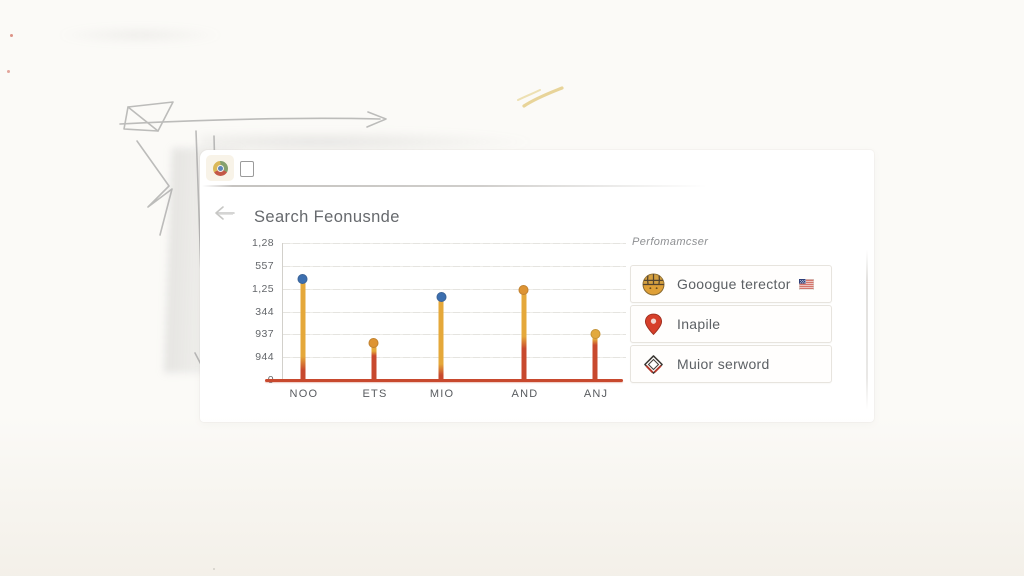 The width and height of the screenshot is (1024, 576). I want to click on x-axis-labels: NOO ETS MIO AND ANJ, so click(450, 398).